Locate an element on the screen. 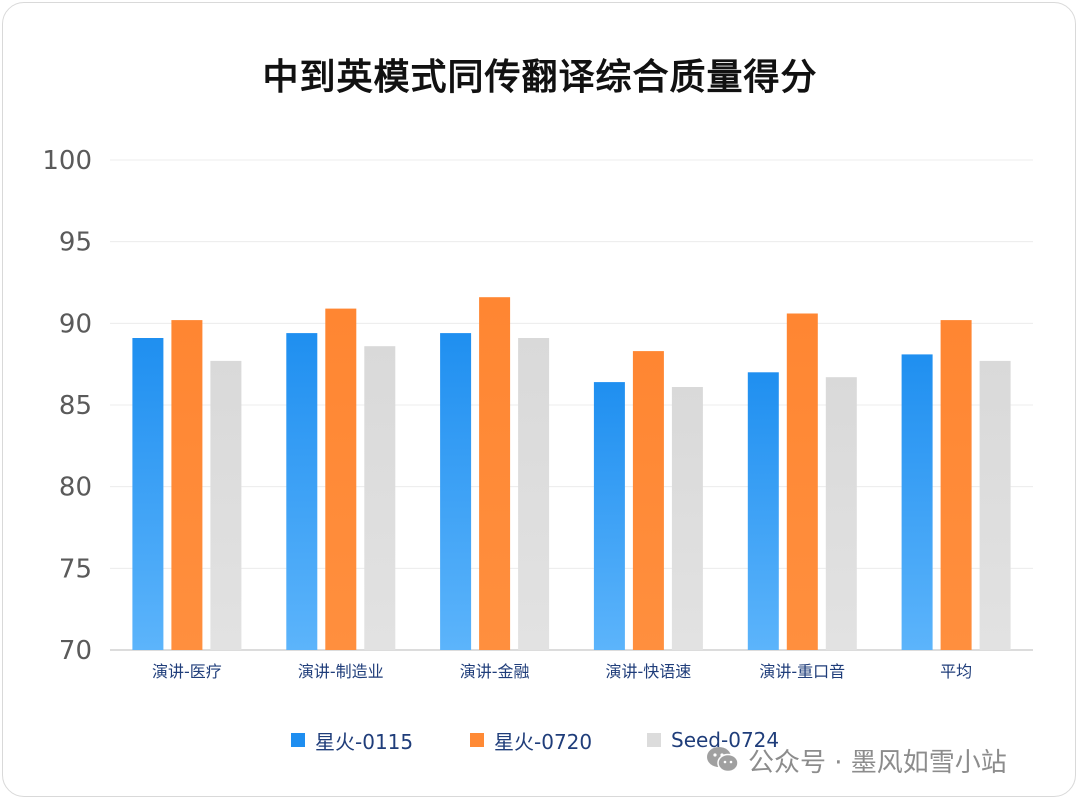  chart-title: 中到英模式同传翻译综合质量得分 is located at coordinates (540, 77).